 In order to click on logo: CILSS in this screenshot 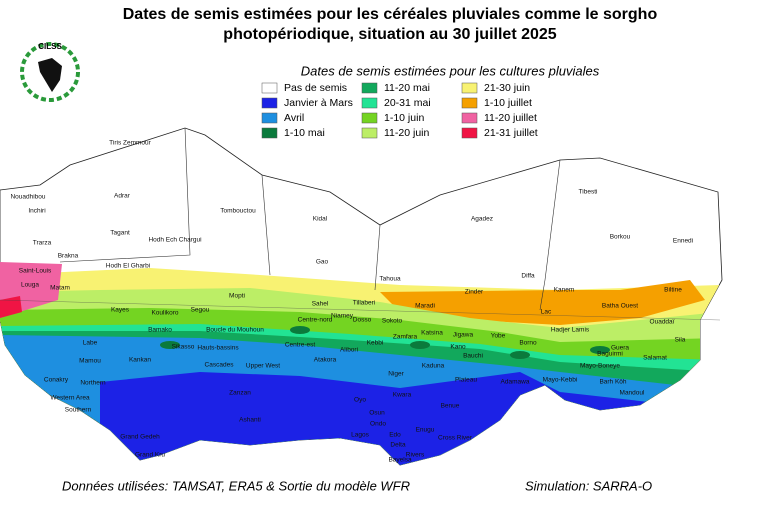, I will do `click(50, 72)`.